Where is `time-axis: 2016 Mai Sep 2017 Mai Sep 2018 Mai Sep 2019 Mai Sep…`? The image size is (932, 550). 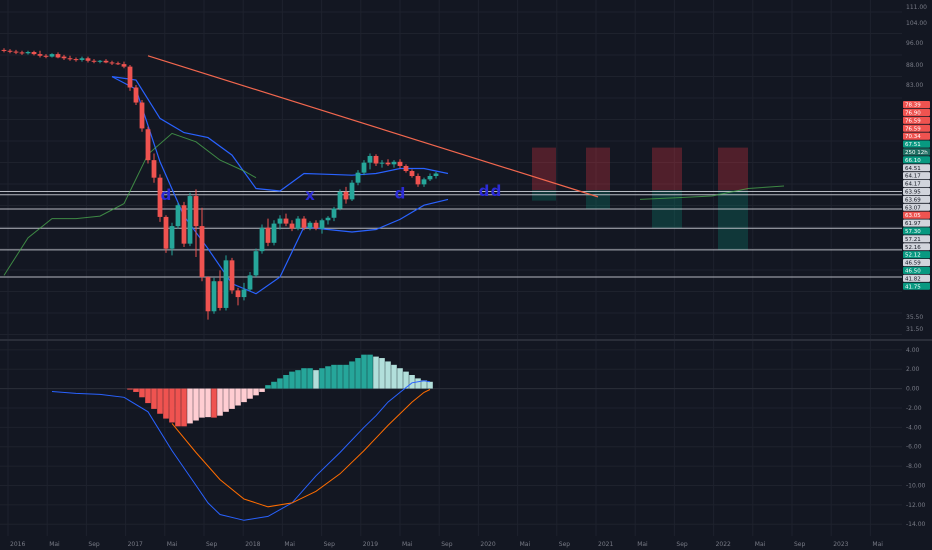
time-axis: 2016 Mai Sep 2017 Mai Sep 2018 Mai Sep 2019 Mai Sep… is located at coordinates (446, 544).